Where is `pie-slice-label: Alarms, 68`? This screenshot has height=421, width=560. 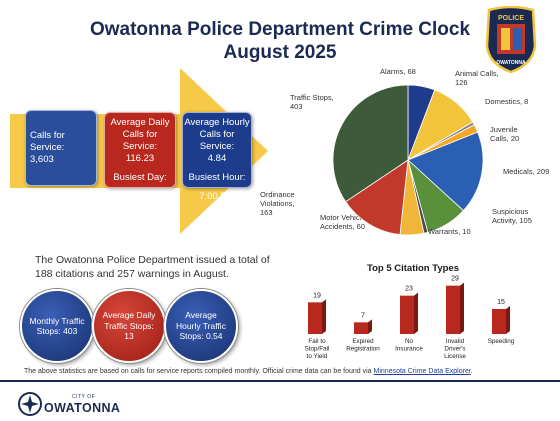 pie-slice-label: Alarms, 68 is located at coordinates (398, 71).